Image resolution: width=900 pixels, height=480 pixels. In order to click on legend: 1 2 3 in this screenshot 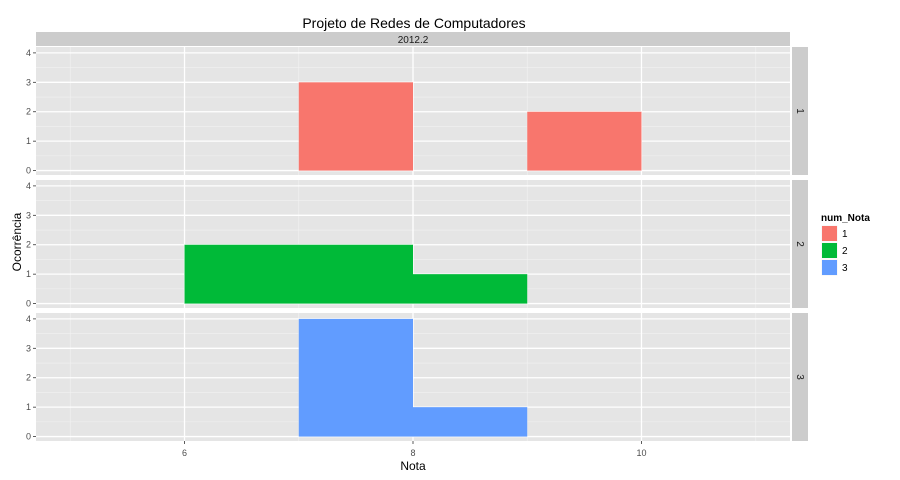, I will do `click(834, 250)`.